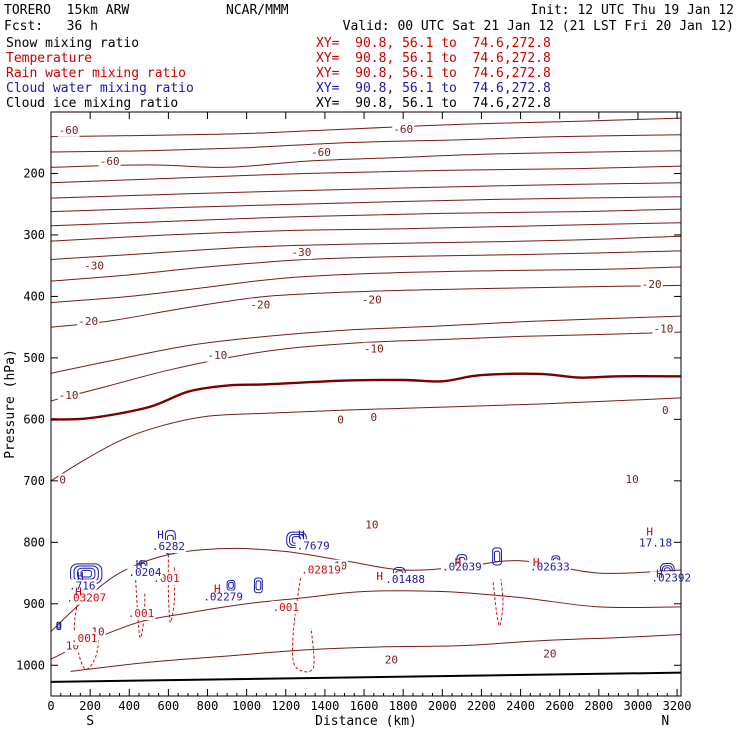 This screenshot has height=740, width=740. Describe the element at coordinates (34, 235) in the screenshot. I see `y-tick-label-1: 300` at that location.